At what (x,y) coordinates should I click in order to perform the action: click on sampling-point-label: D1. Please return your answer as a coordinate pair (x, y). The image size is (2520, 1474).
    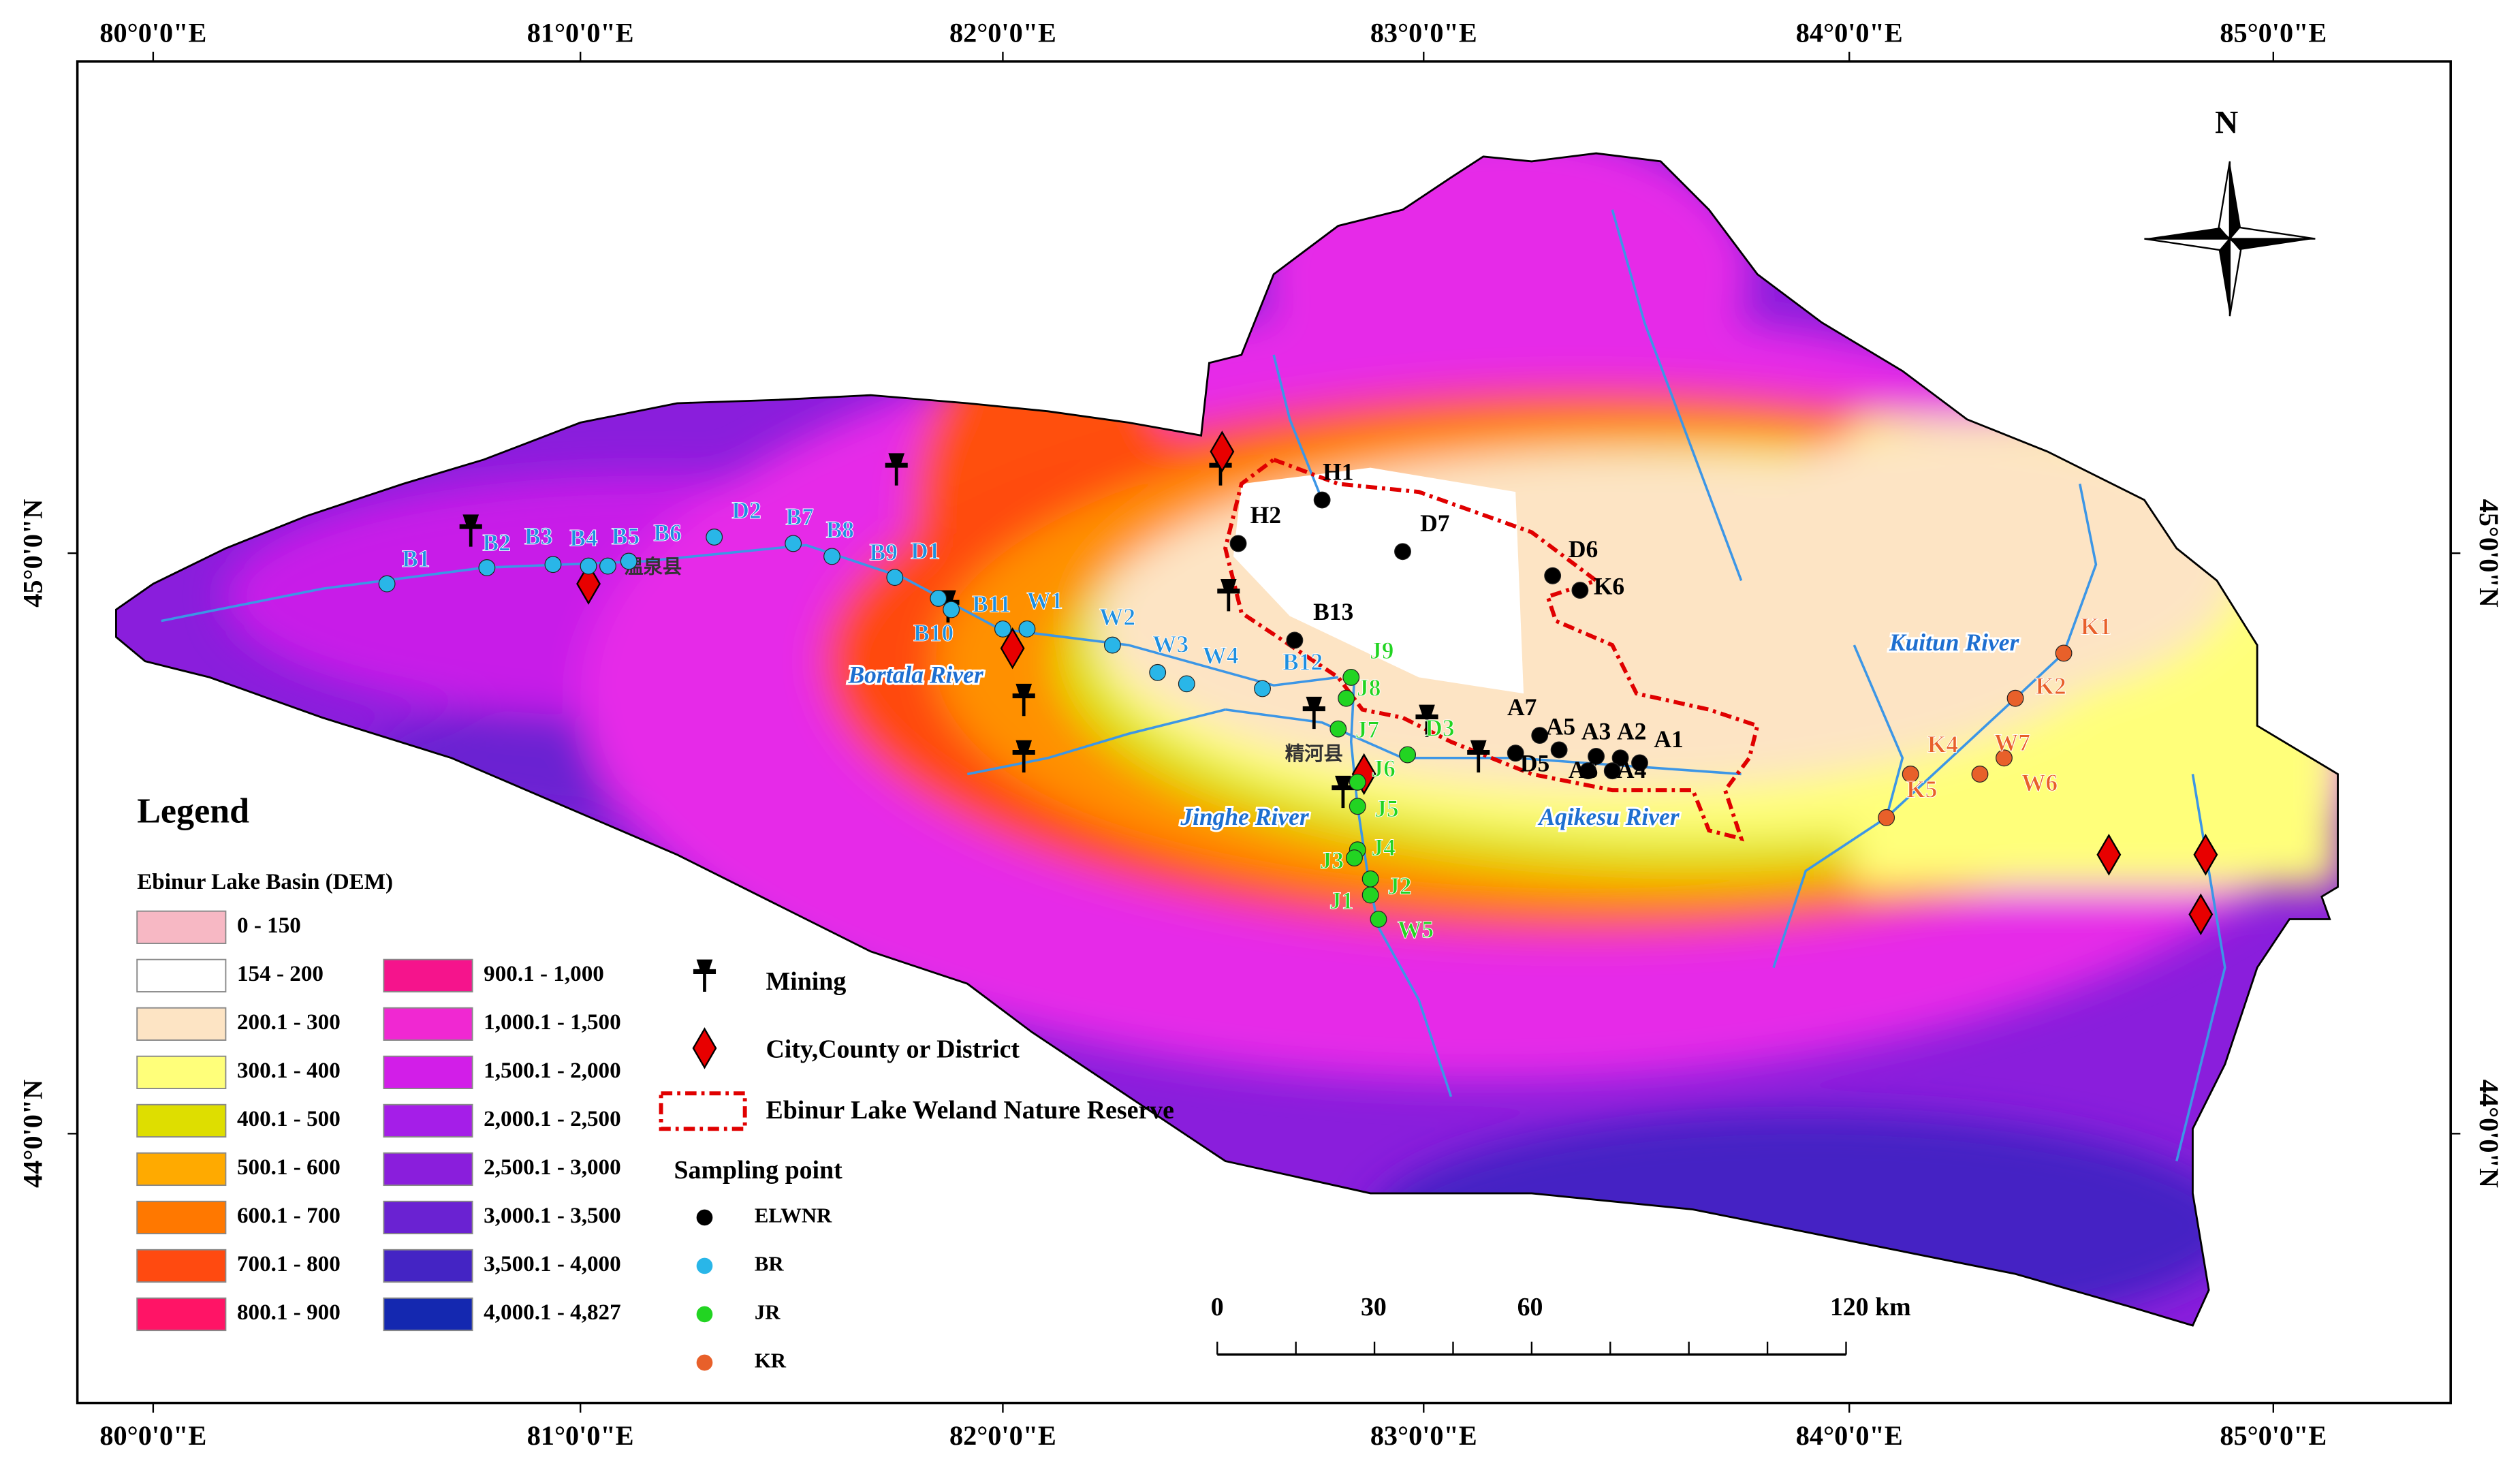
    Looking at the image, I should click on (925, 550).